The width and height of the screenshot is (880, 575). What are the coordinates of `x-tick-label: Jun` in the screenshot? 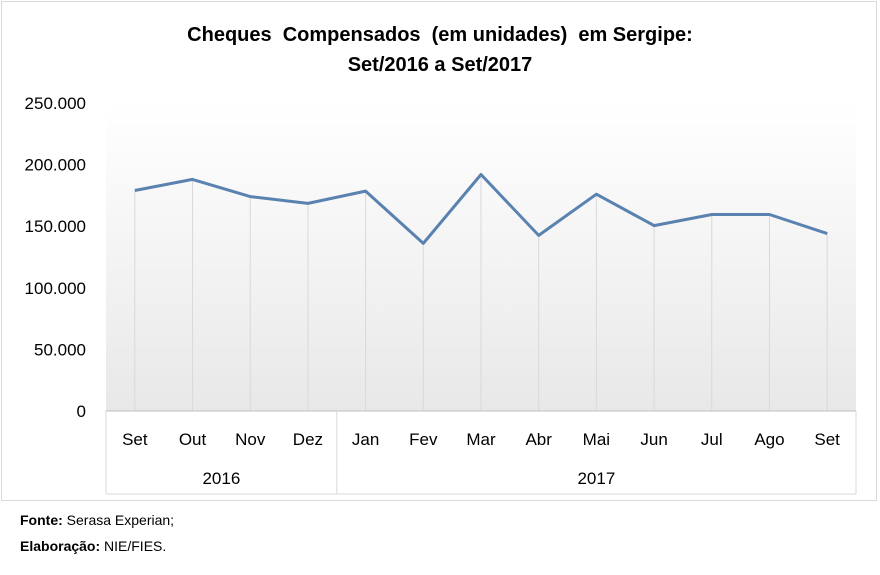 It's located at (653, 439).